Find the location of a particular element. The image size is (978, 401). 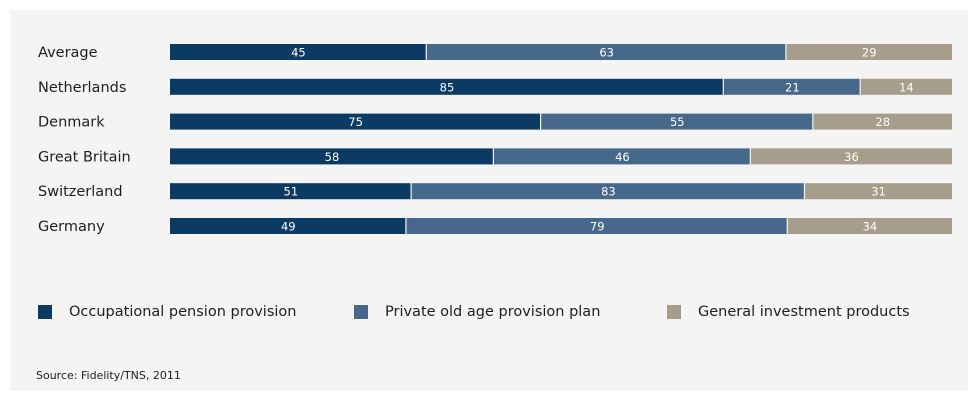

category-label-average: Average is located at coordinates (68, 53).